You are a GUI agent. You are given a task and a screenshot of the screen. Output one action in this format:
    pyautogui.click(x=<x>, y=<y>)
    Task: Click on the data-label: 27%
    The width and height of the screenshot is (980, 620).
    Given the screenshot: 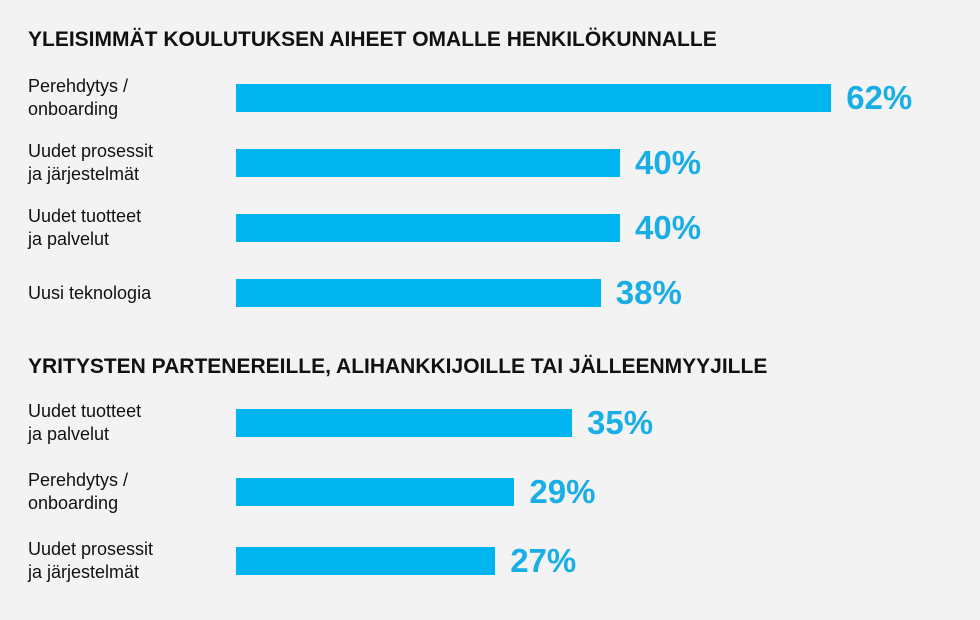 What is the action you would take?
    pyautogui.click(x=543, y=560)
    